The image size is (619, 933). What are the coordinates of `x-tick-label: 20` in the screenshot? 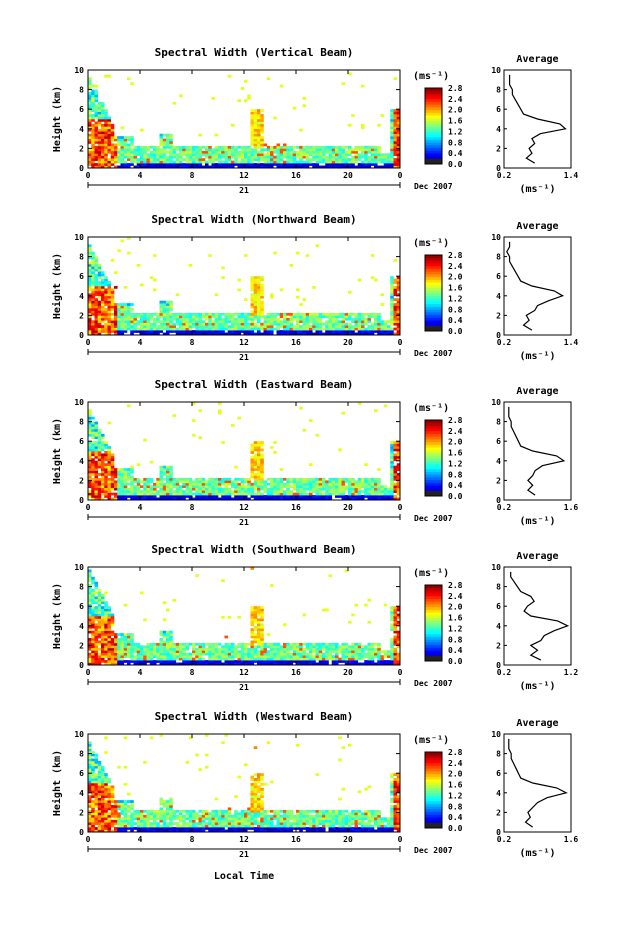 It's located at (348, 672).